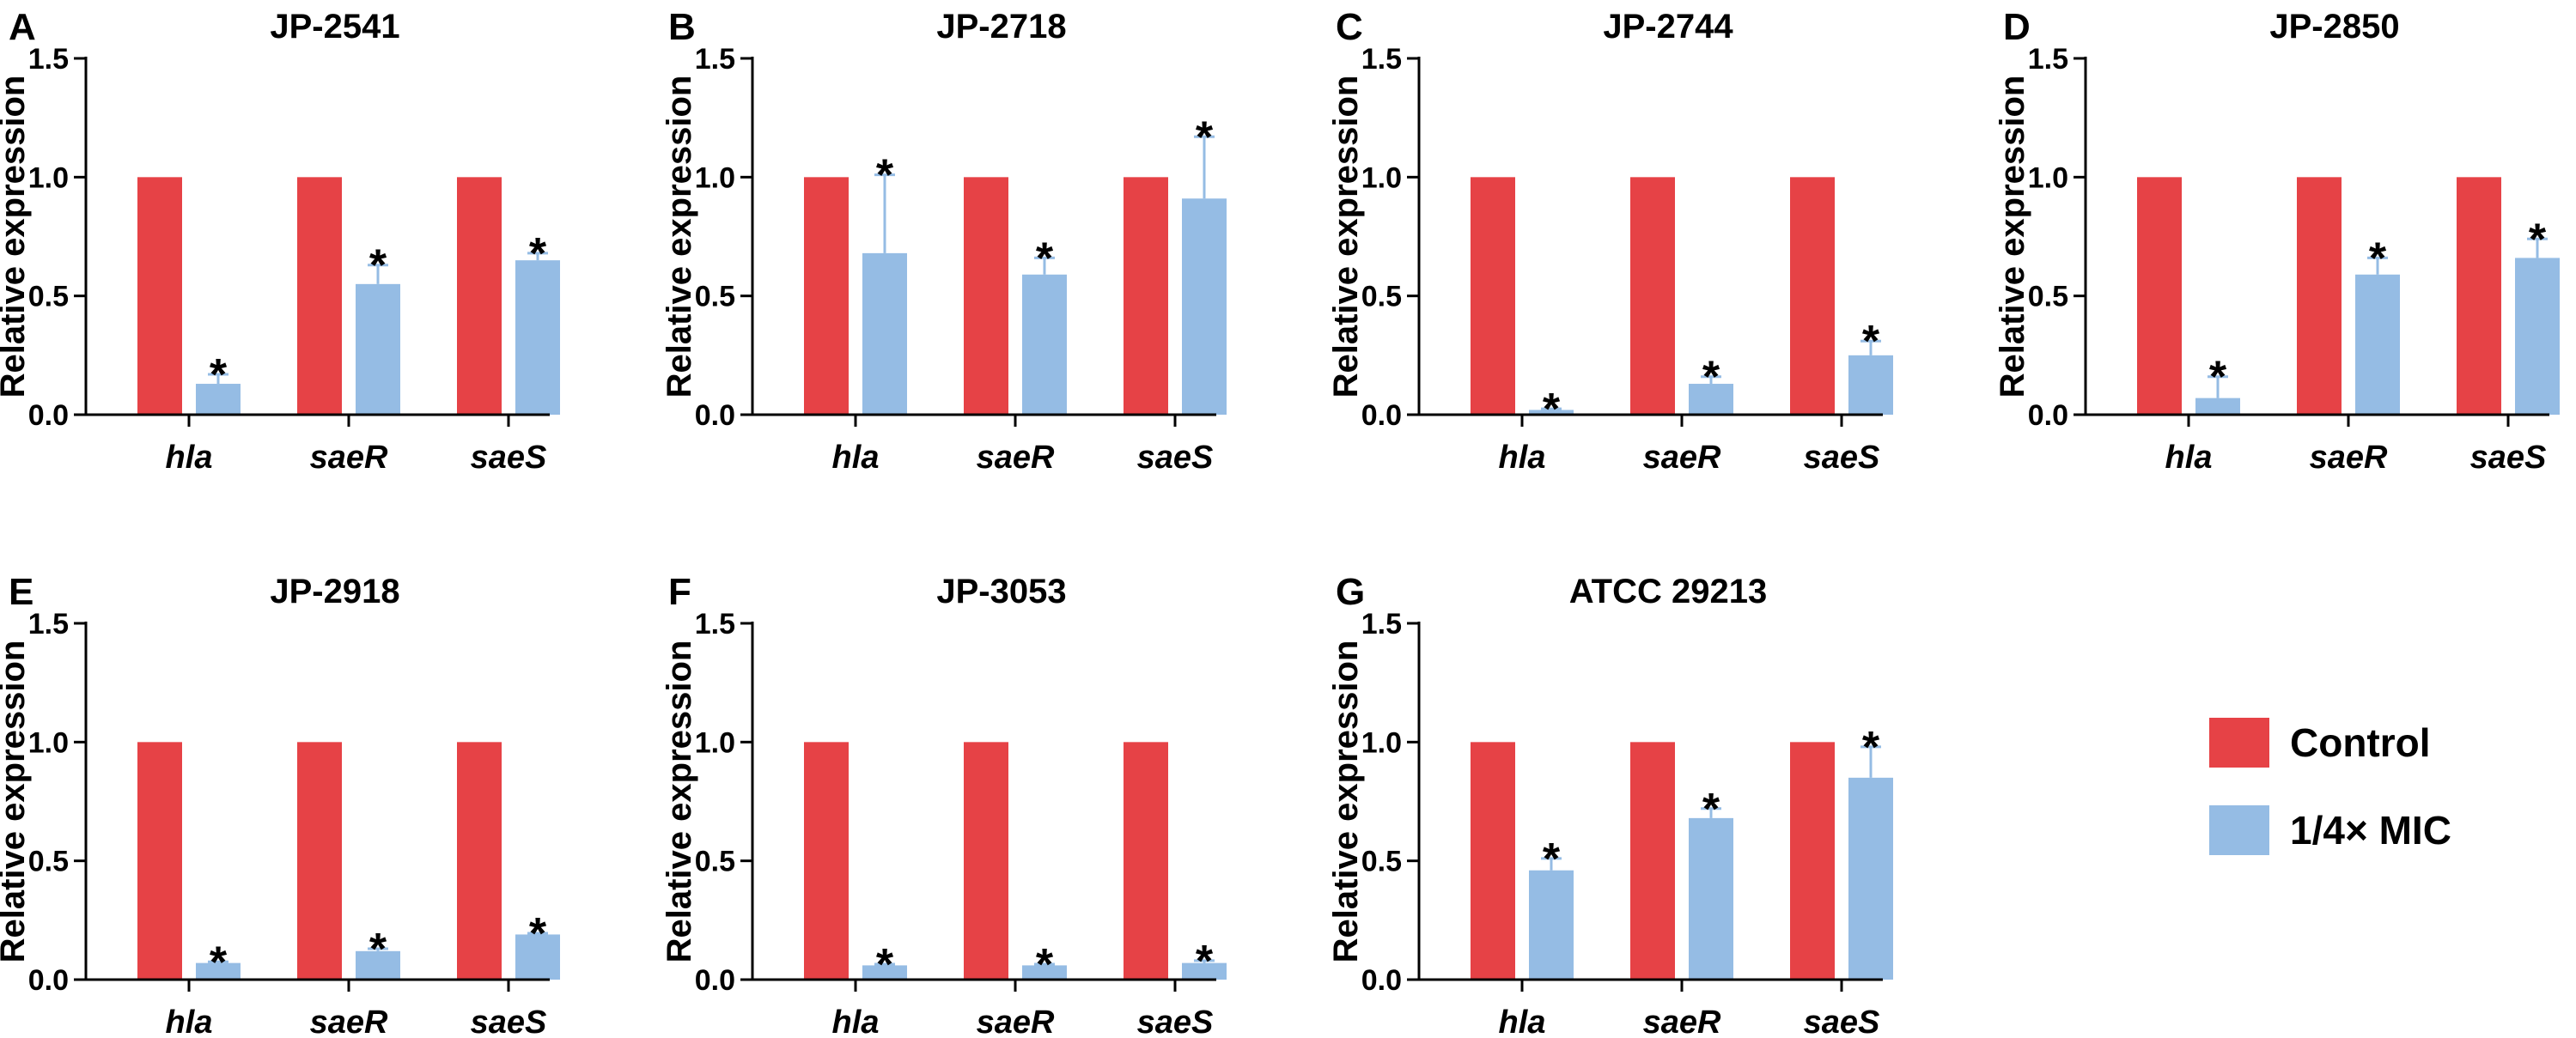 This screenshot has width=2576, height=1038. I want to click on legend-swatch-treatment, so click(2239, 830).